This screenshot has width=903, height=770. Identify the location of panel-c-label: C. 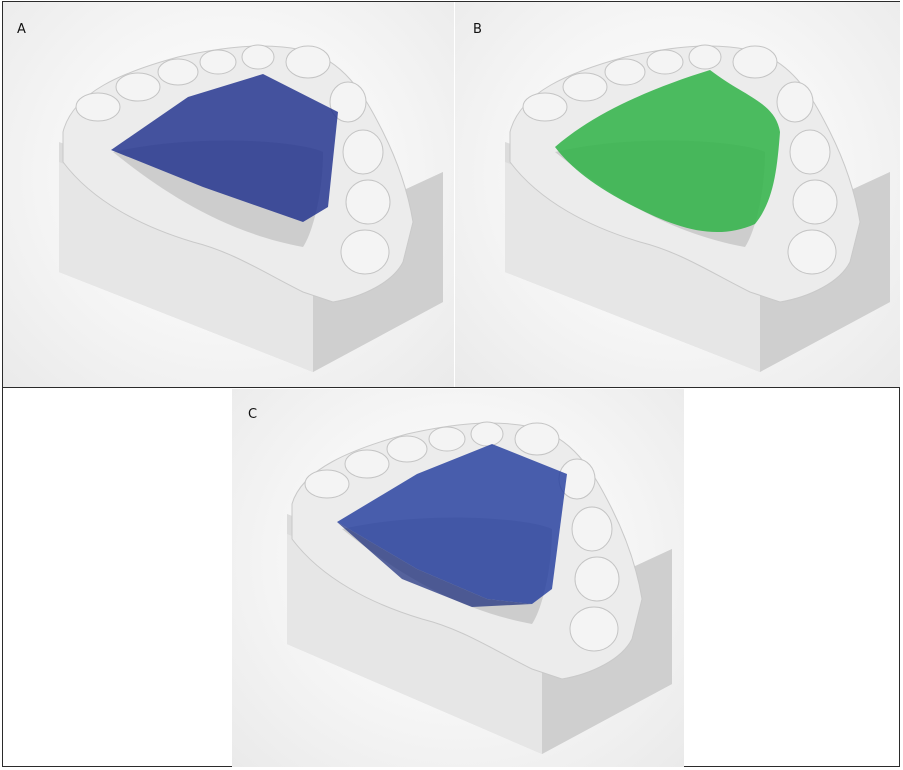
(253, 414).